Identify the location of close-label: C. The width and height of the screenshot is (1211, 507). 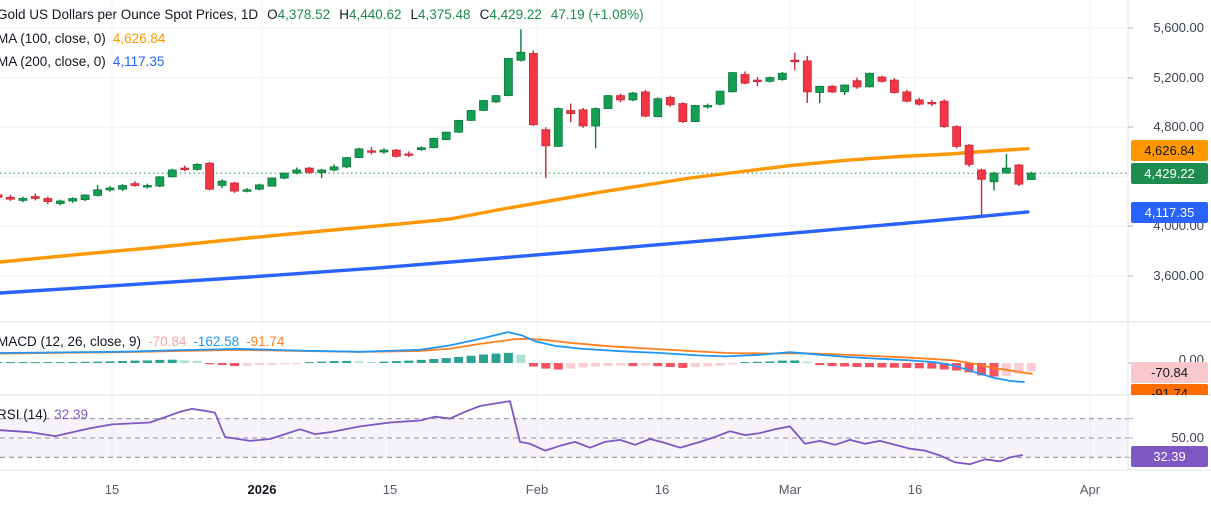
(484, 14).